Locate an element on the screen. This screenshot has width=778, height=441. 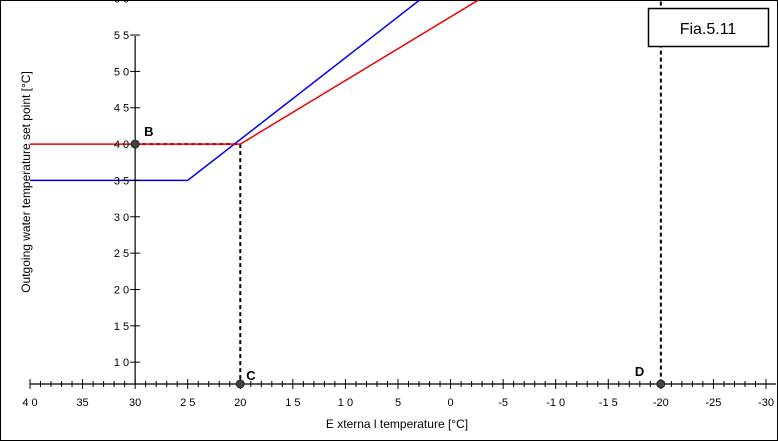
x-tick-label: 20 is located at coordinates (240, 403).